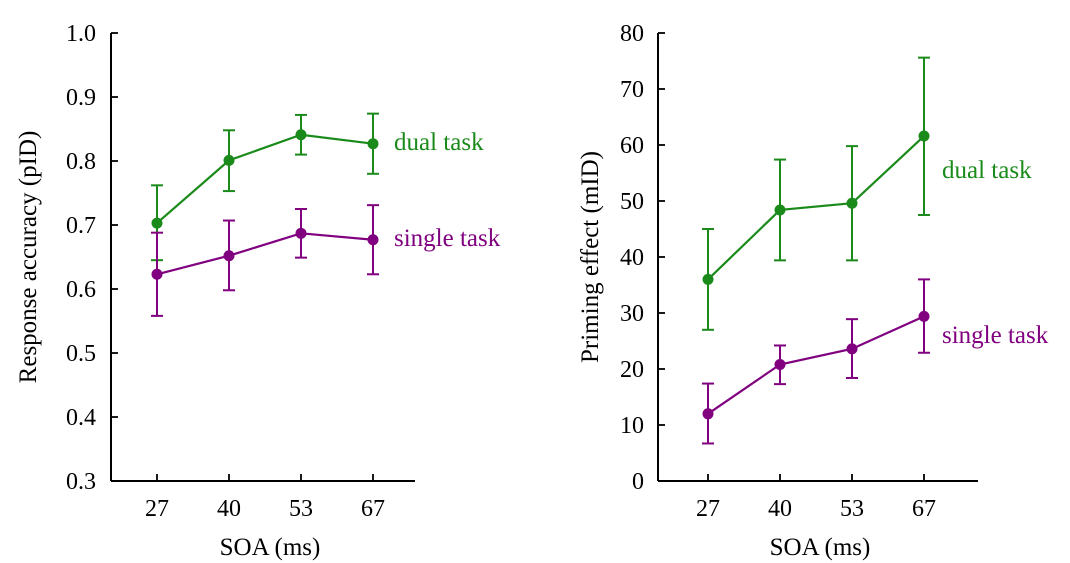  What do you see at coordinates (632, 90) in the screenshot?
I see `y-tick-label: 70` at bounding box center [632, 90].